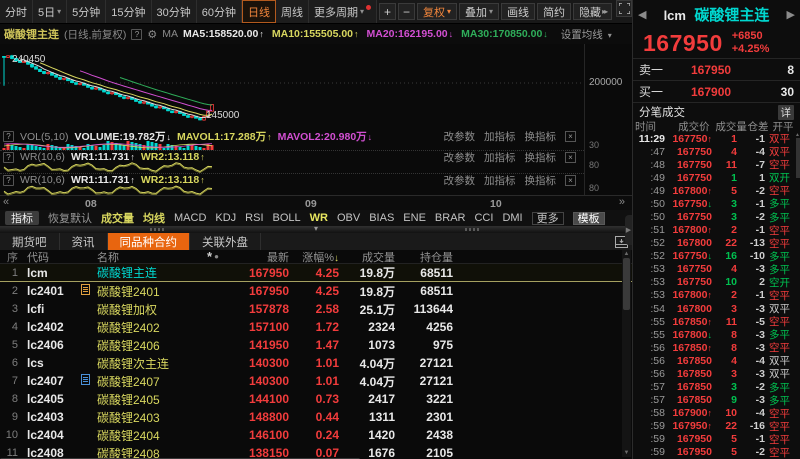 This screenshot has width=800, height=459. Describe the element at coordinates (479, 11) in the screenshot. I see `tool-button-叠加: 叠加 ▾` at that location.